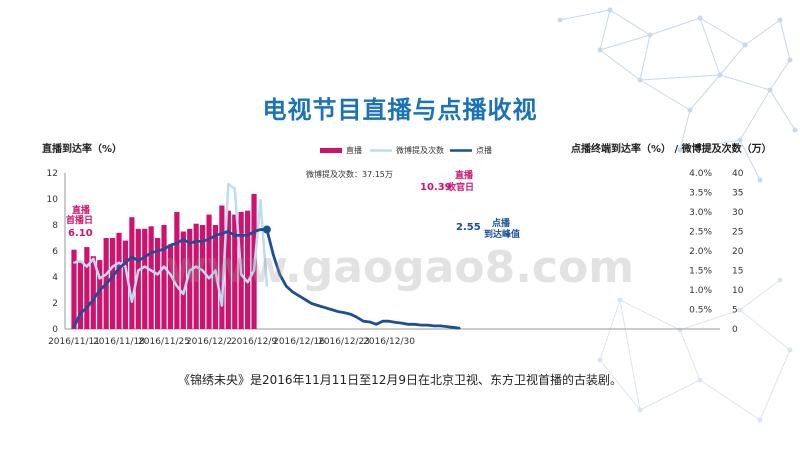 This screenshot has height=450, width=800. What do you see at coordinates (738, 252) in the screenshot?
I see `right-count-tick-label: 20` at bounding box center [738, 252].